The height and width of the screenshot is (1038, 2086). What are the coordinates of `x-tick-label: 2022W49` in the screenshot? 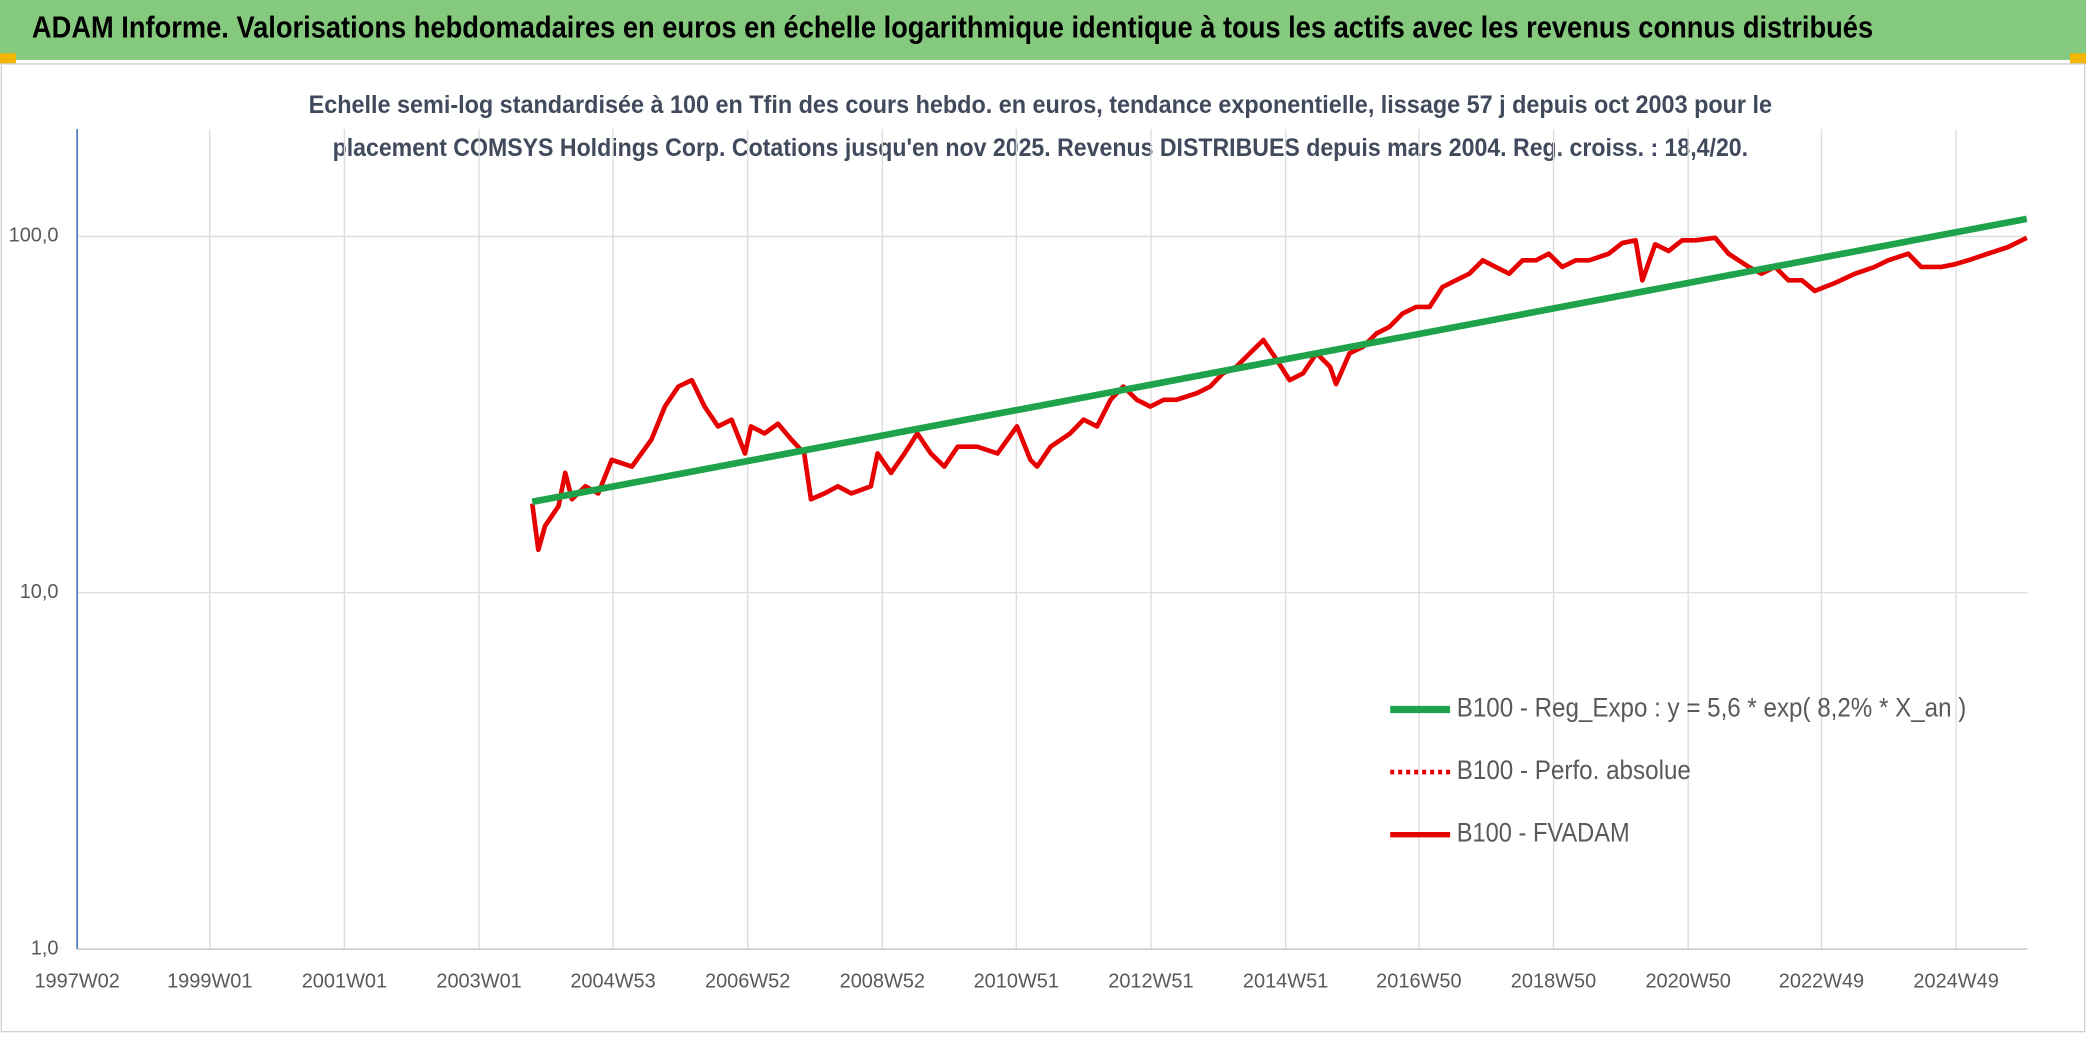 It's located at (1821, 982).